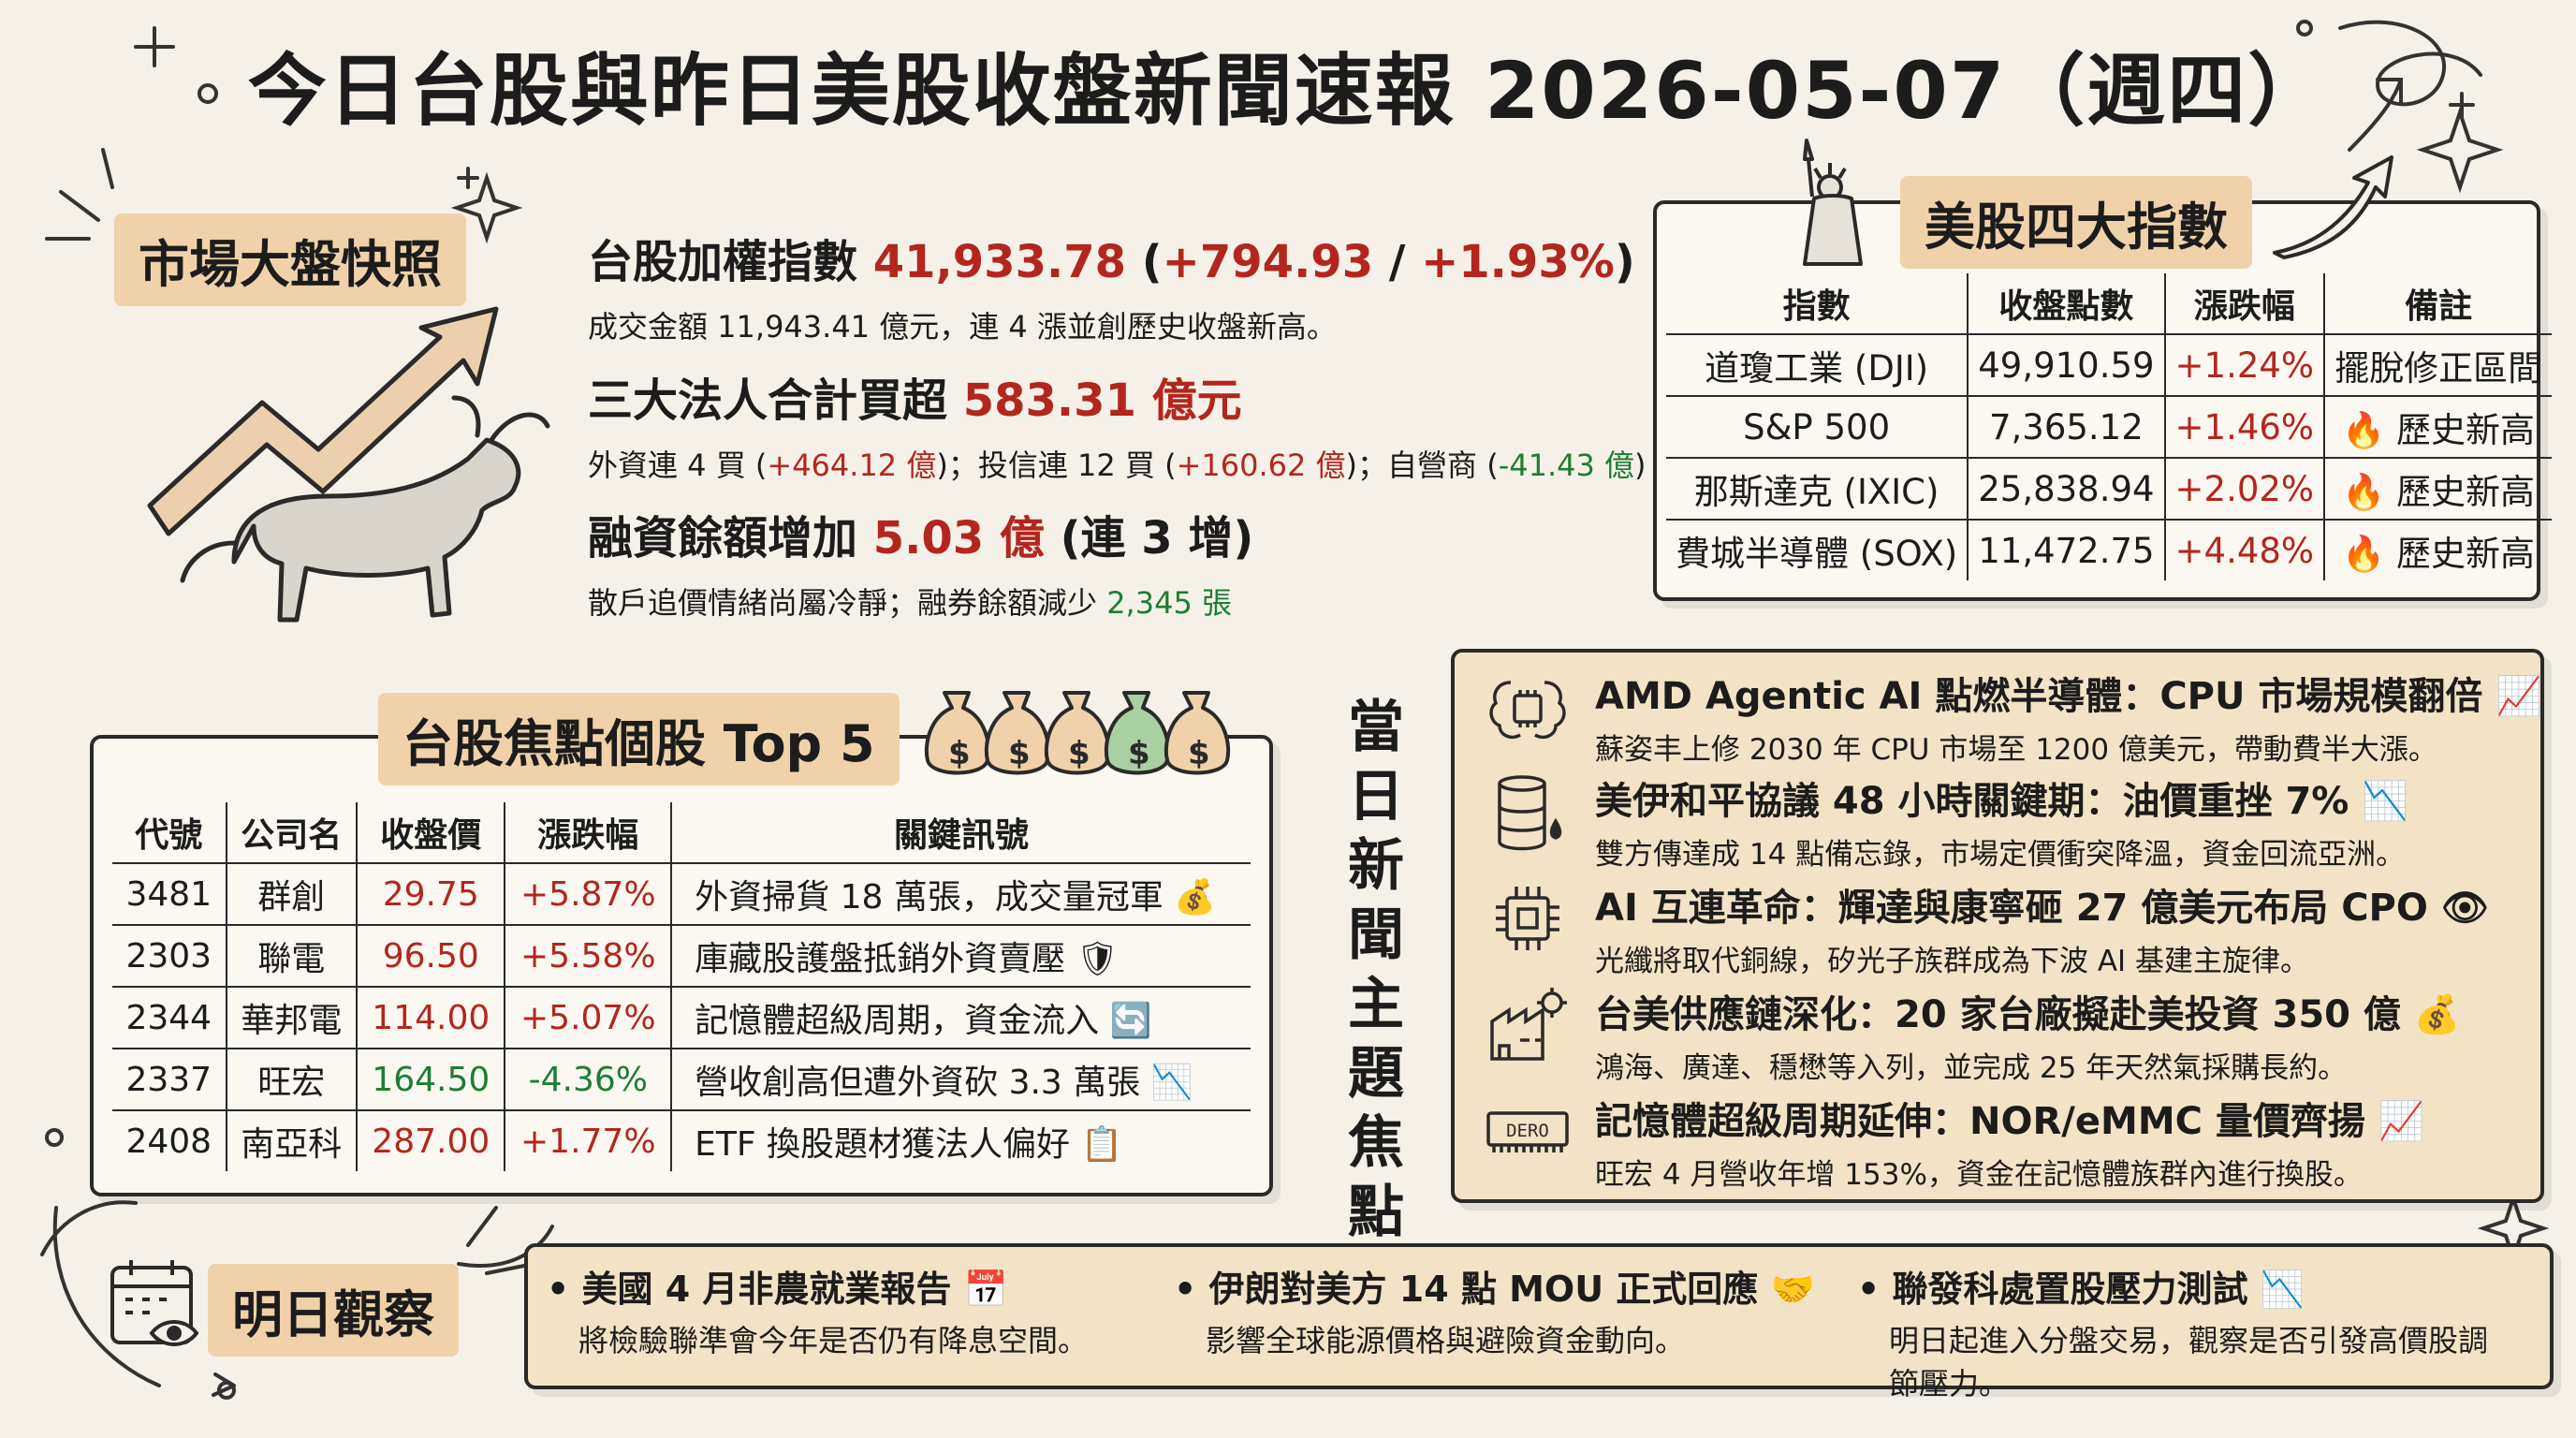 This screenshot has height=1438, width=2576. I want to click on top5-col-header: 收盤價, so click(431, 833).